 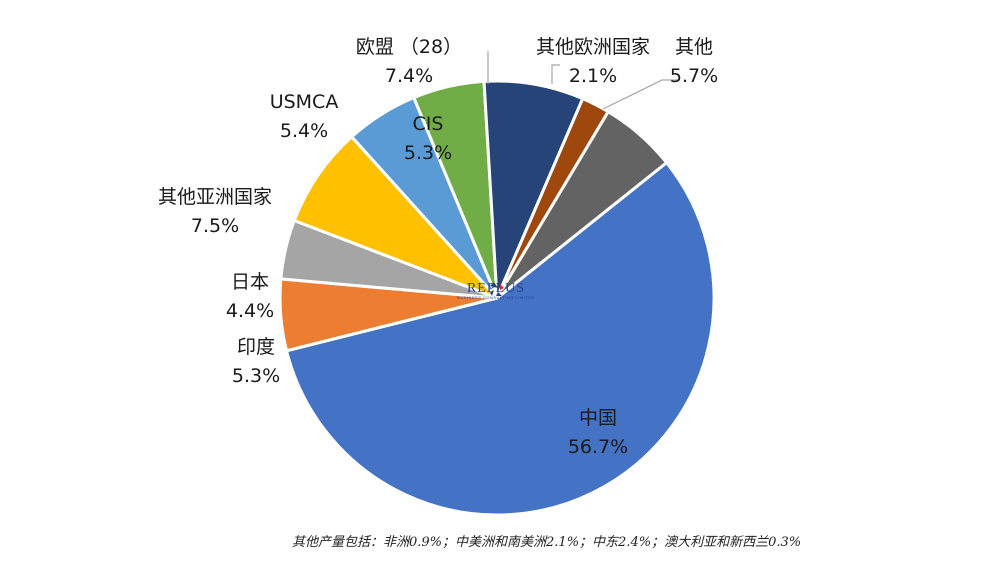 What do you see at coordinates (694, 75) in the screenshot?
I see `slice-label-value: 5.7%` at bounding box center [694, 75].